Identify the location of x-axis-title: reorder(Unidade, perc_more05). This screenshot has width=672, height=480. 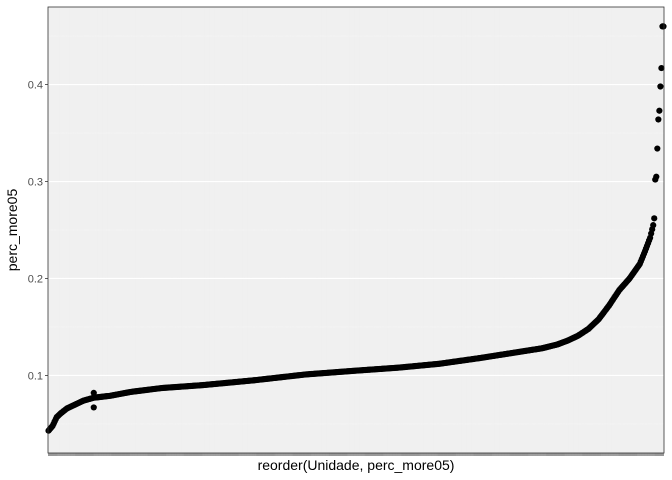
(356, 465).